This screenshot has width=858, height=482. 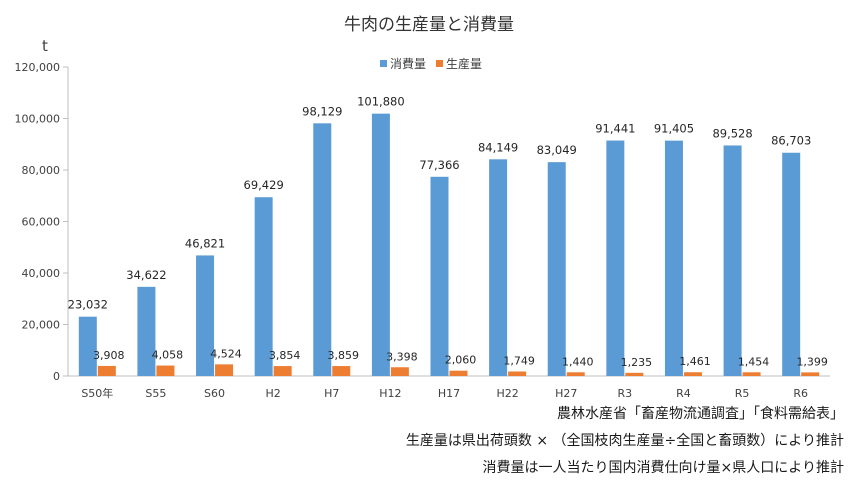 What do you see at coordinates (732, 133) in the screenshot?
I see `data-label-consumption: 89,528` at bounding box center [732, 133].